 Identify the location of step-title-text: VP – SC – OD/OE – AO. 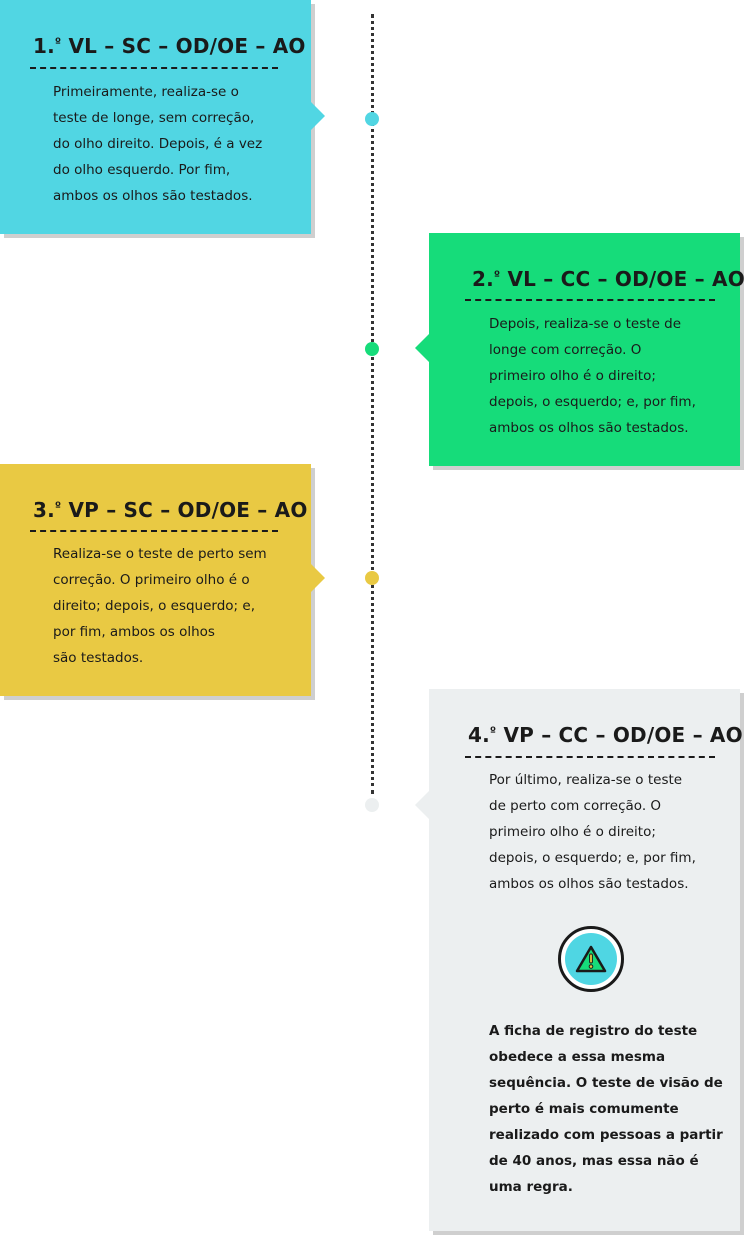
(184, 510).